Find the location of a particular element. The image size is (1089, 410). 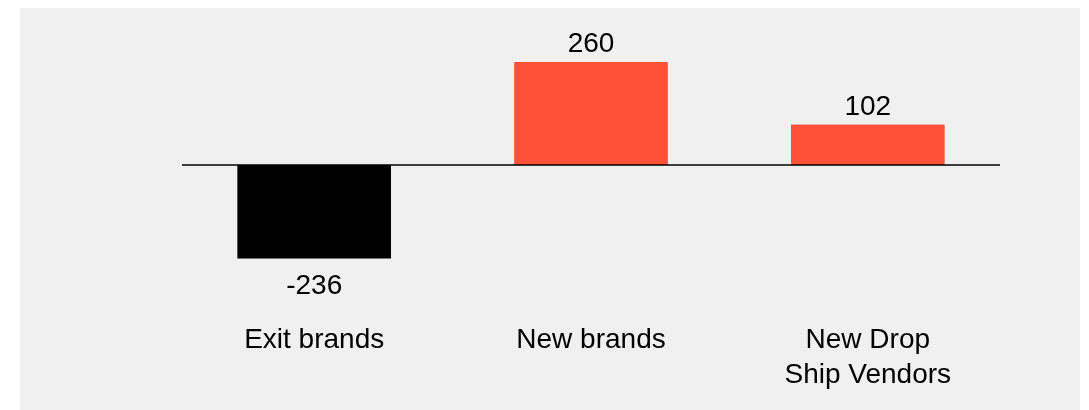

x-tick-label: New brands is located at coordinates (591, 339).